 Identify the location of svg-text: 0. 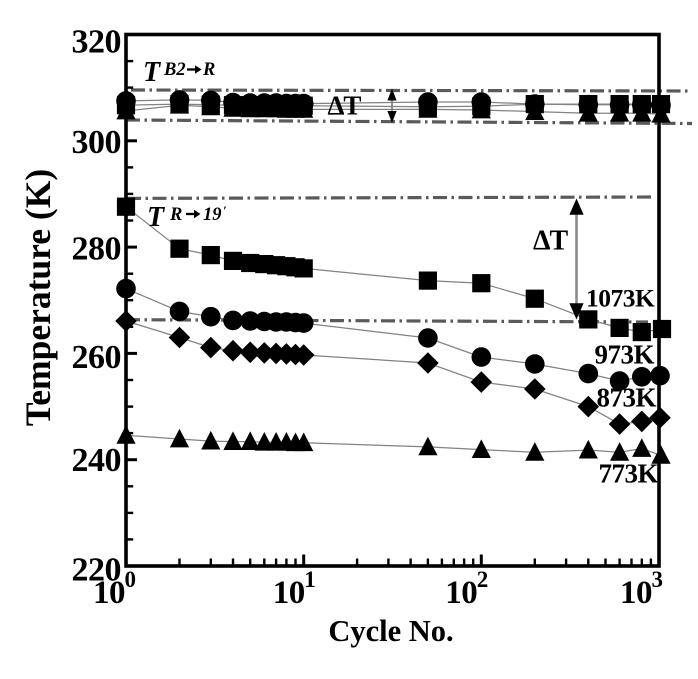
(131, 579).